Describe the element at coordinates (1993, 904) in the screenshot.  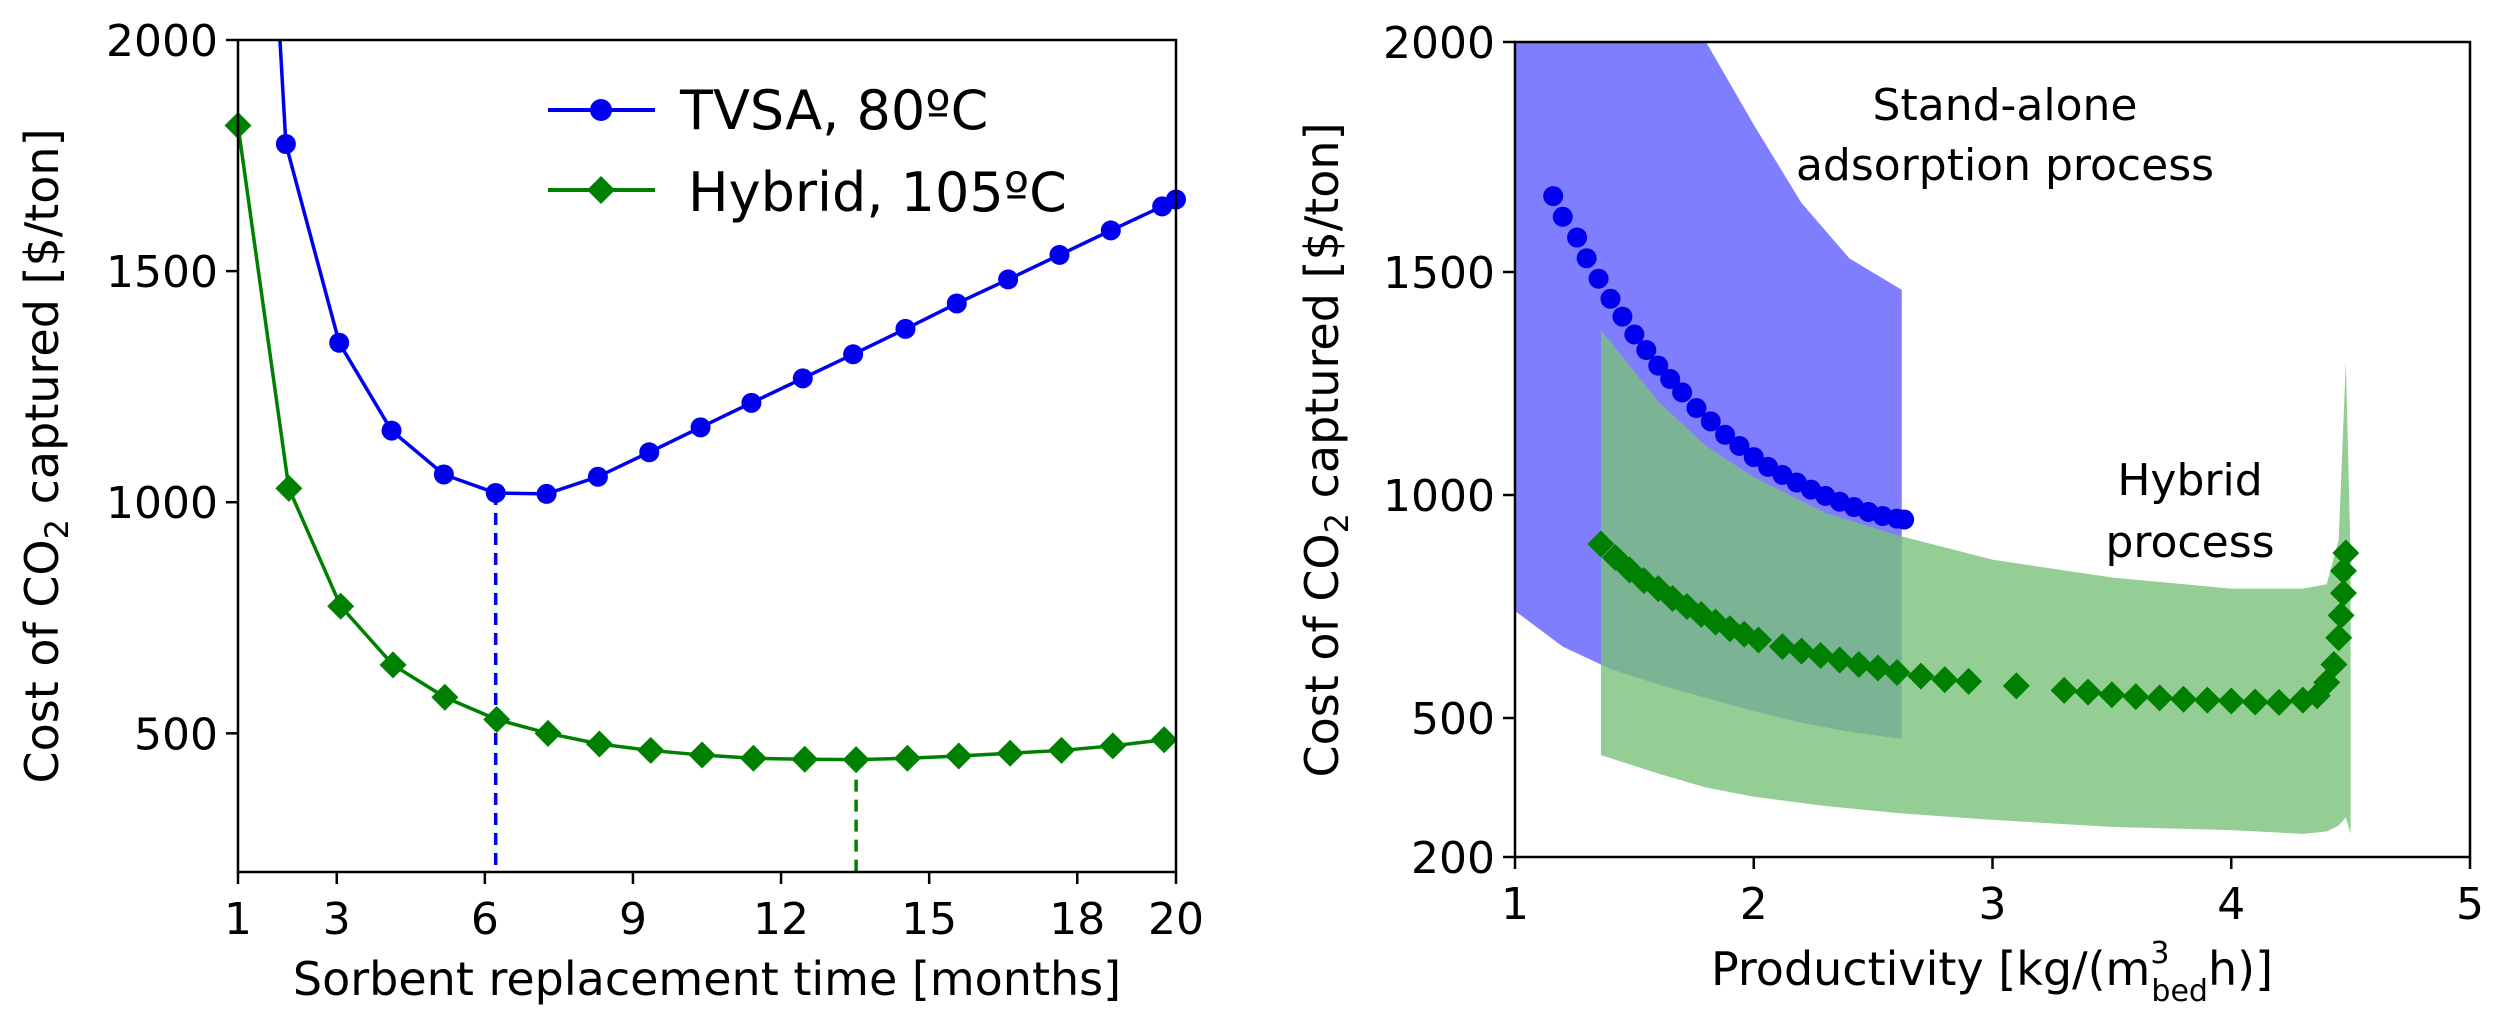
I see `right-xtick-label: 3` at that location.